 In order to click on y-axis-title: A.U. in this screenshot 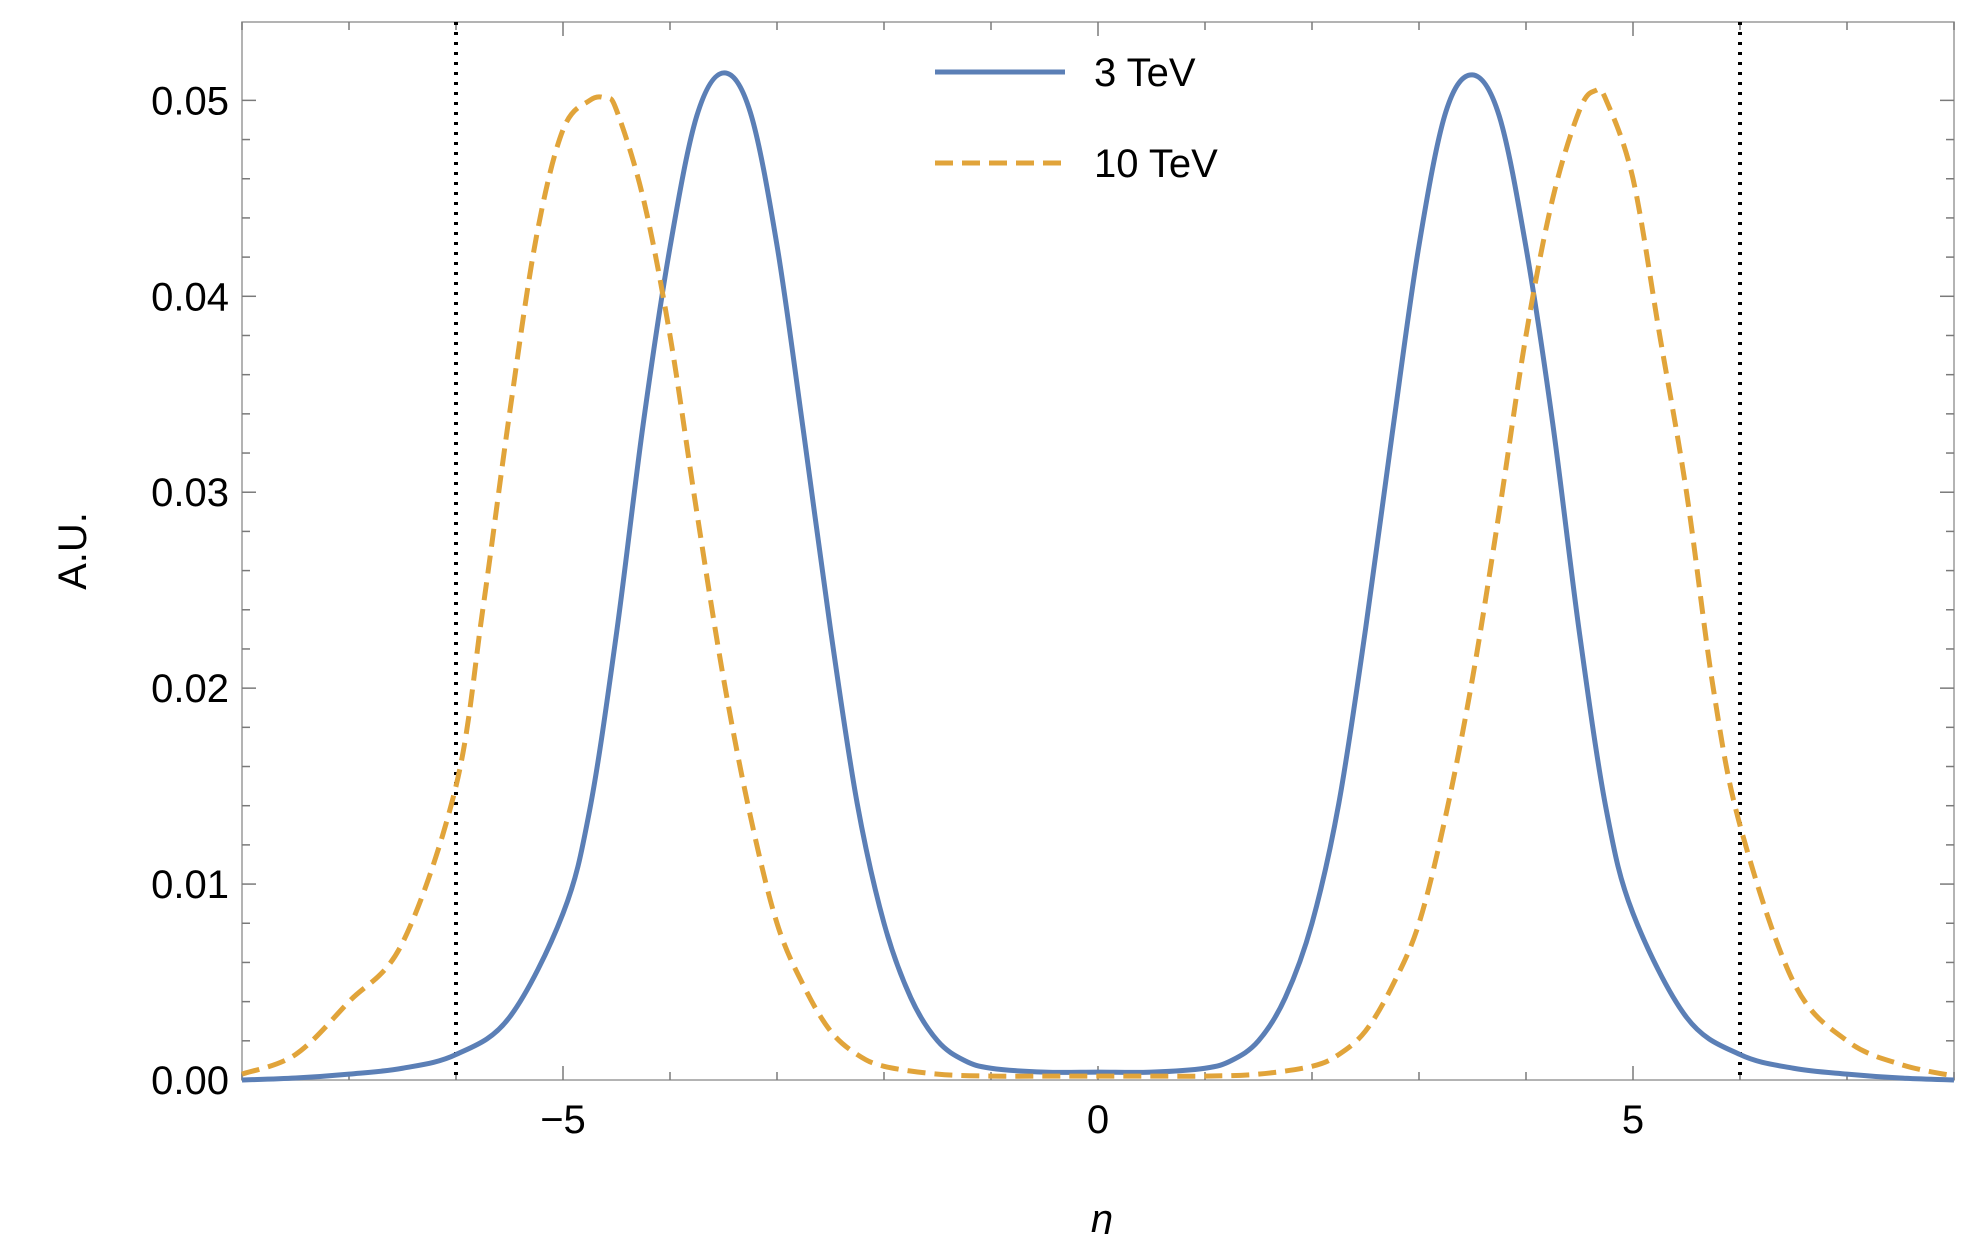, I will do `click(73, 551)`.